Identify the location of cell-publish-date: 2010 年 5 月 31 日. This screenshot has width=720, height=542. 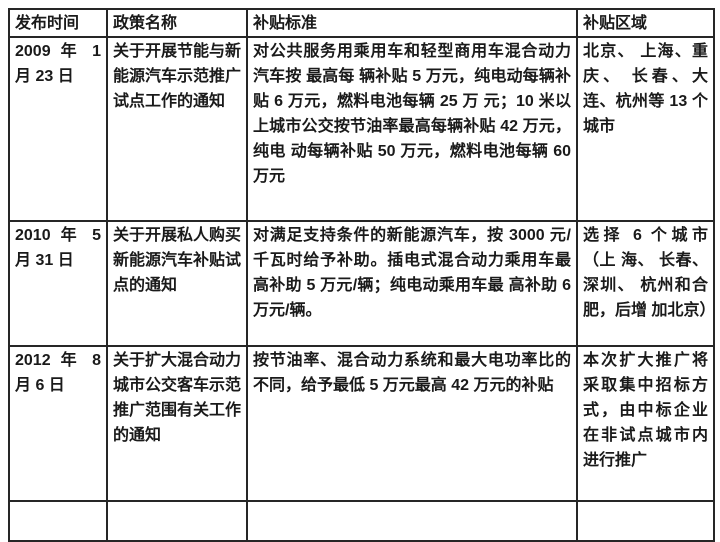
(58, 283).